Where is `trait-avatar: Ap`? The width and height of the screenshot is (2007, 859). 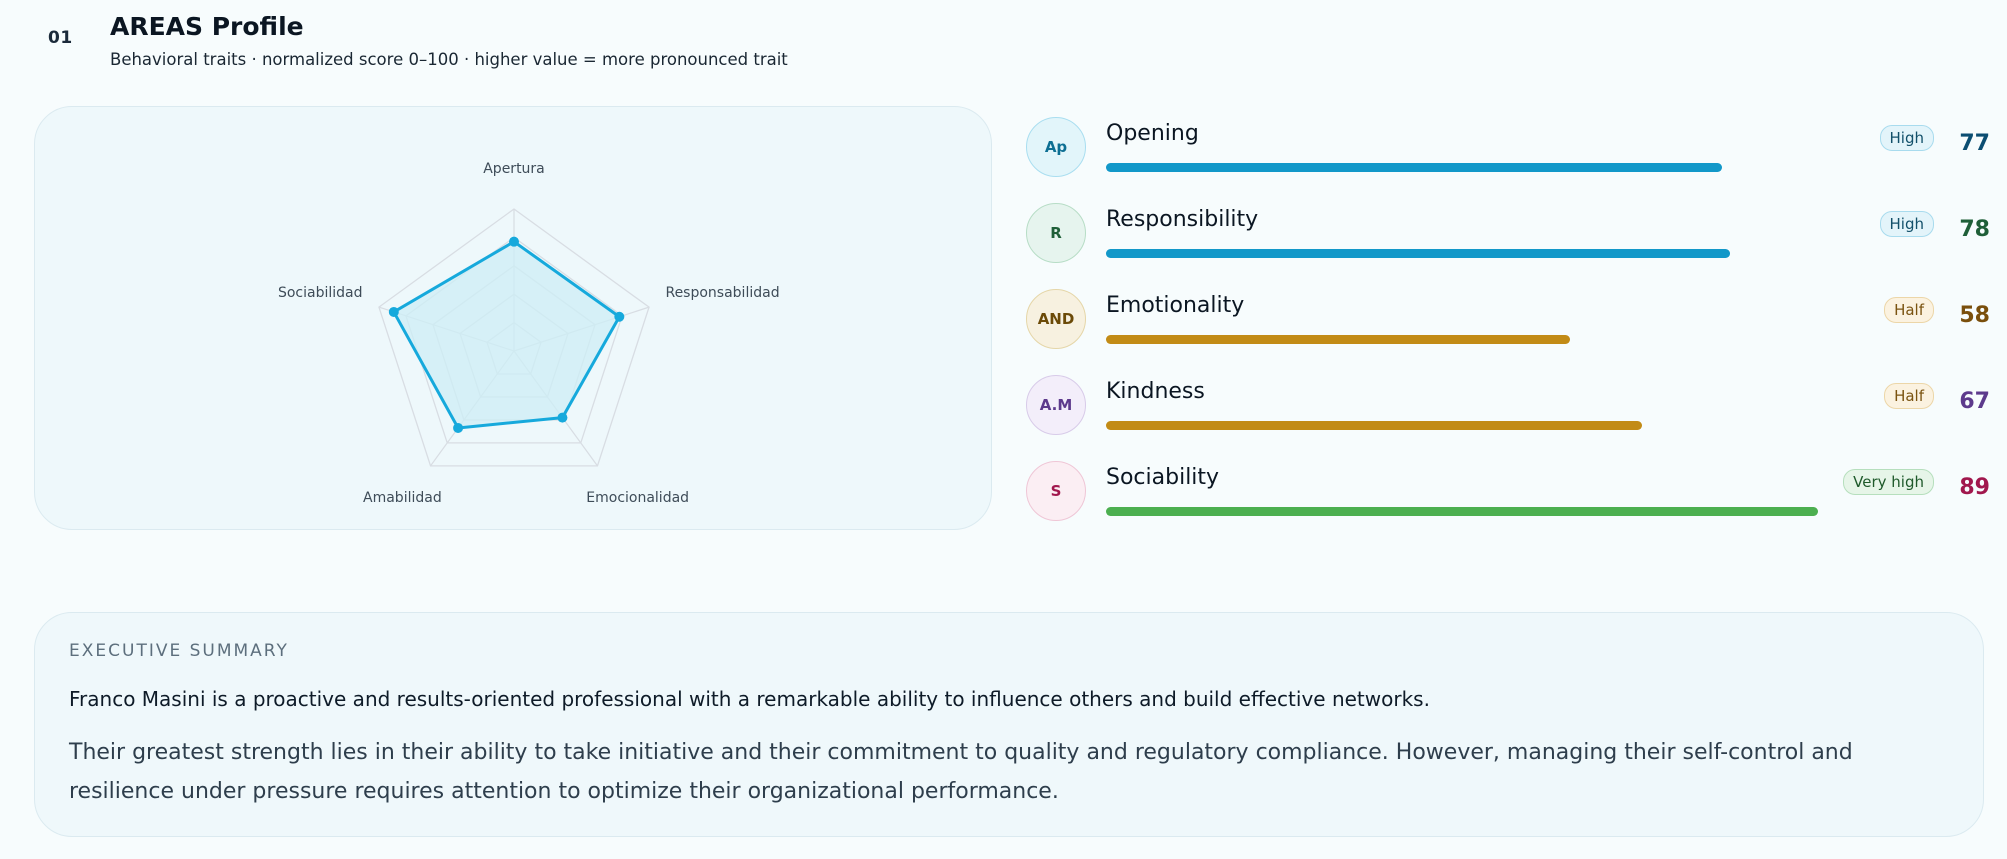
trait-avatar: Ap is located at coordinates (1056, 147).